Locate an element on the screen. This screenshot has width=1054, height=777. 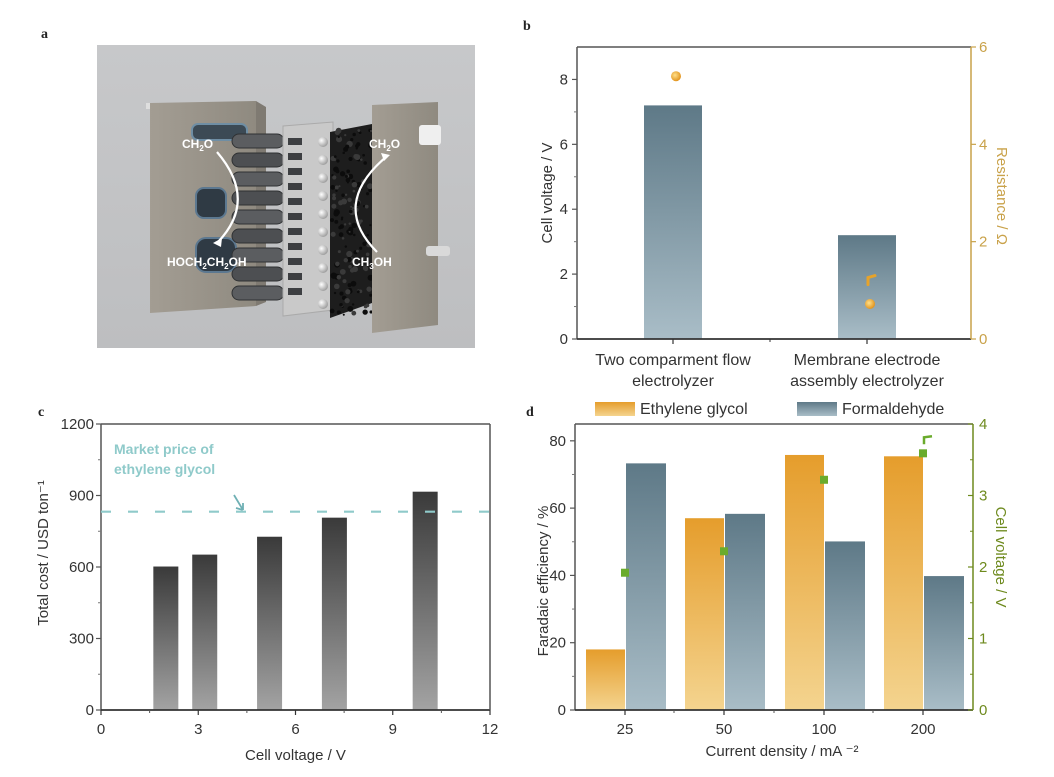
arrow-head-icon is located at coordinates (217, 242).